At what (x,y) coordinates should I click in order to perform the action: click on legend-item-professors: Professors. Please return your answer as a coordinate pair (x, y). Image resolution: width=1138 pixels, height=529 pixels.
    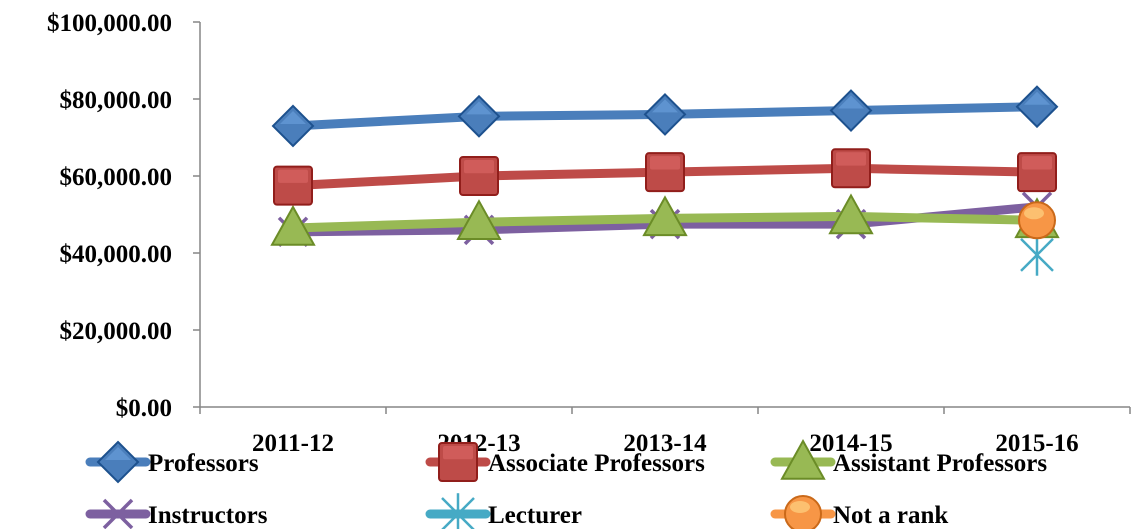
    Looking at the image, I should click on (172, 462).